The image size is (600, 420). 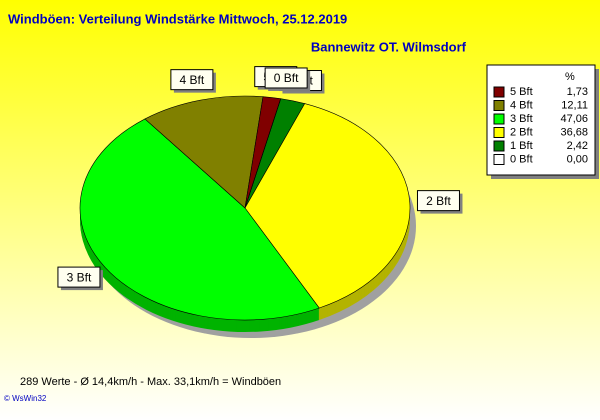 What do you see at coordinates (570, 77) in the screenshot?
I see `legend-header: %` at bounding box center [570, 77].